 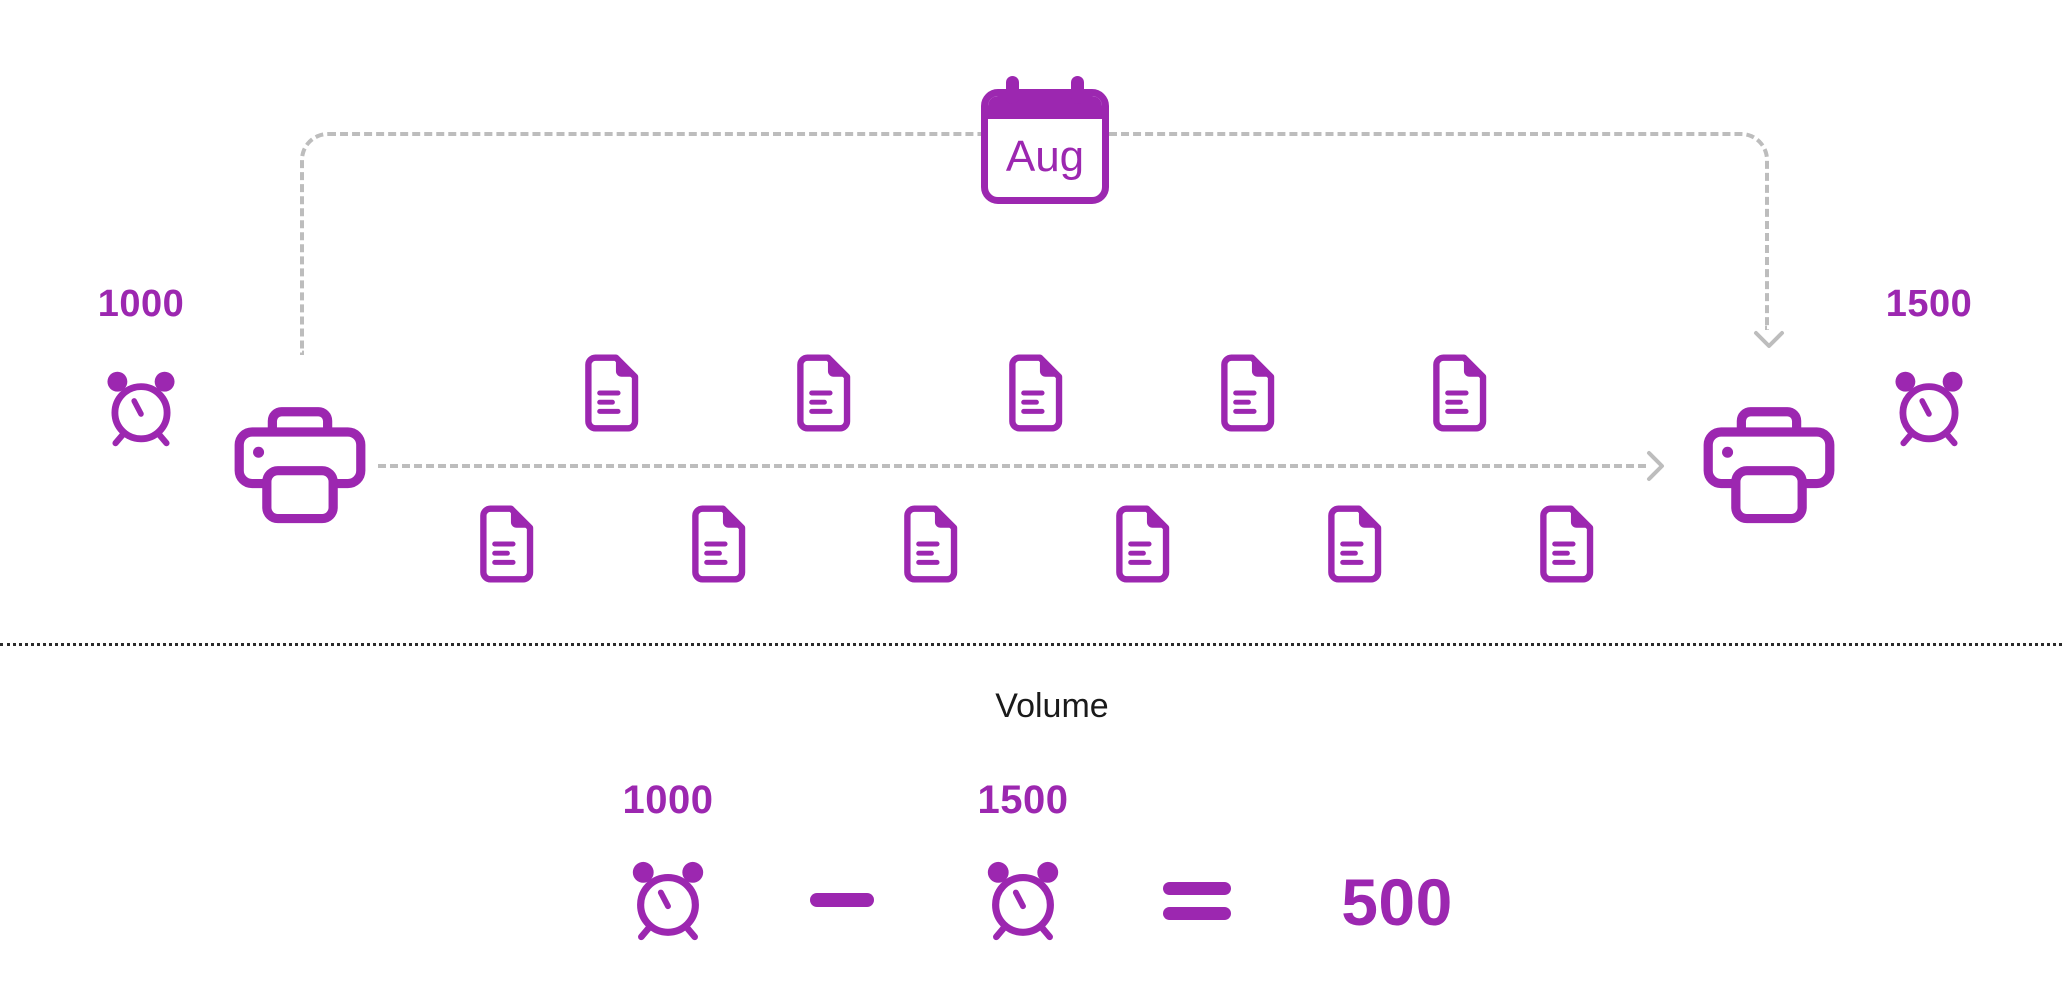 What do you see at coordinates (1197, 901) in the screenshot?
I see `equals-icon` at bounding box center [1197, 901].